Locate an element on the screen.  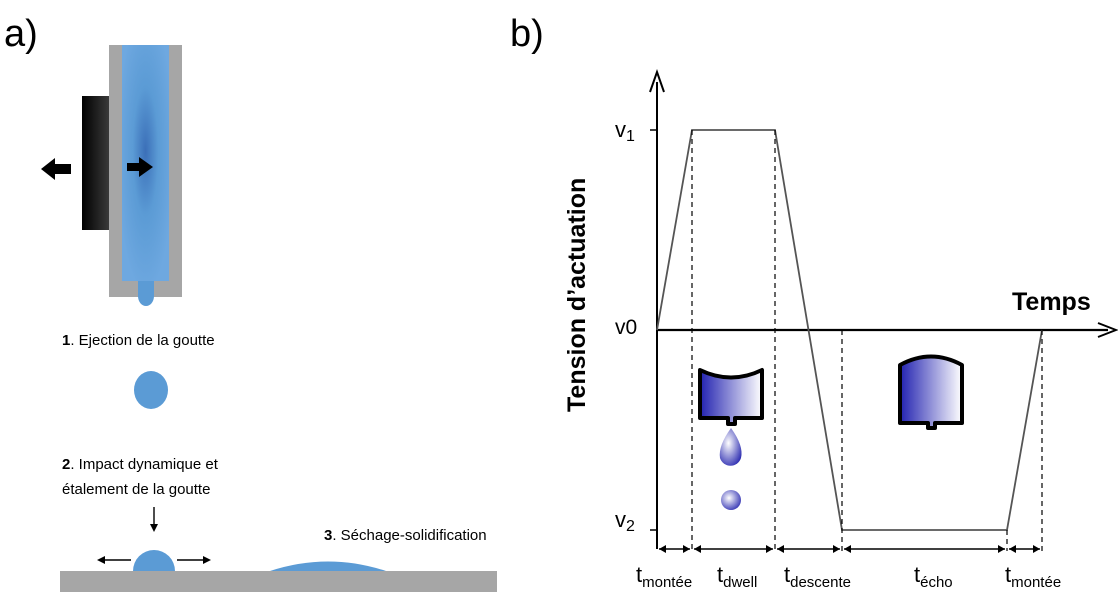
interval-label-dwell: tdwell is located at coordinates (737, 576).